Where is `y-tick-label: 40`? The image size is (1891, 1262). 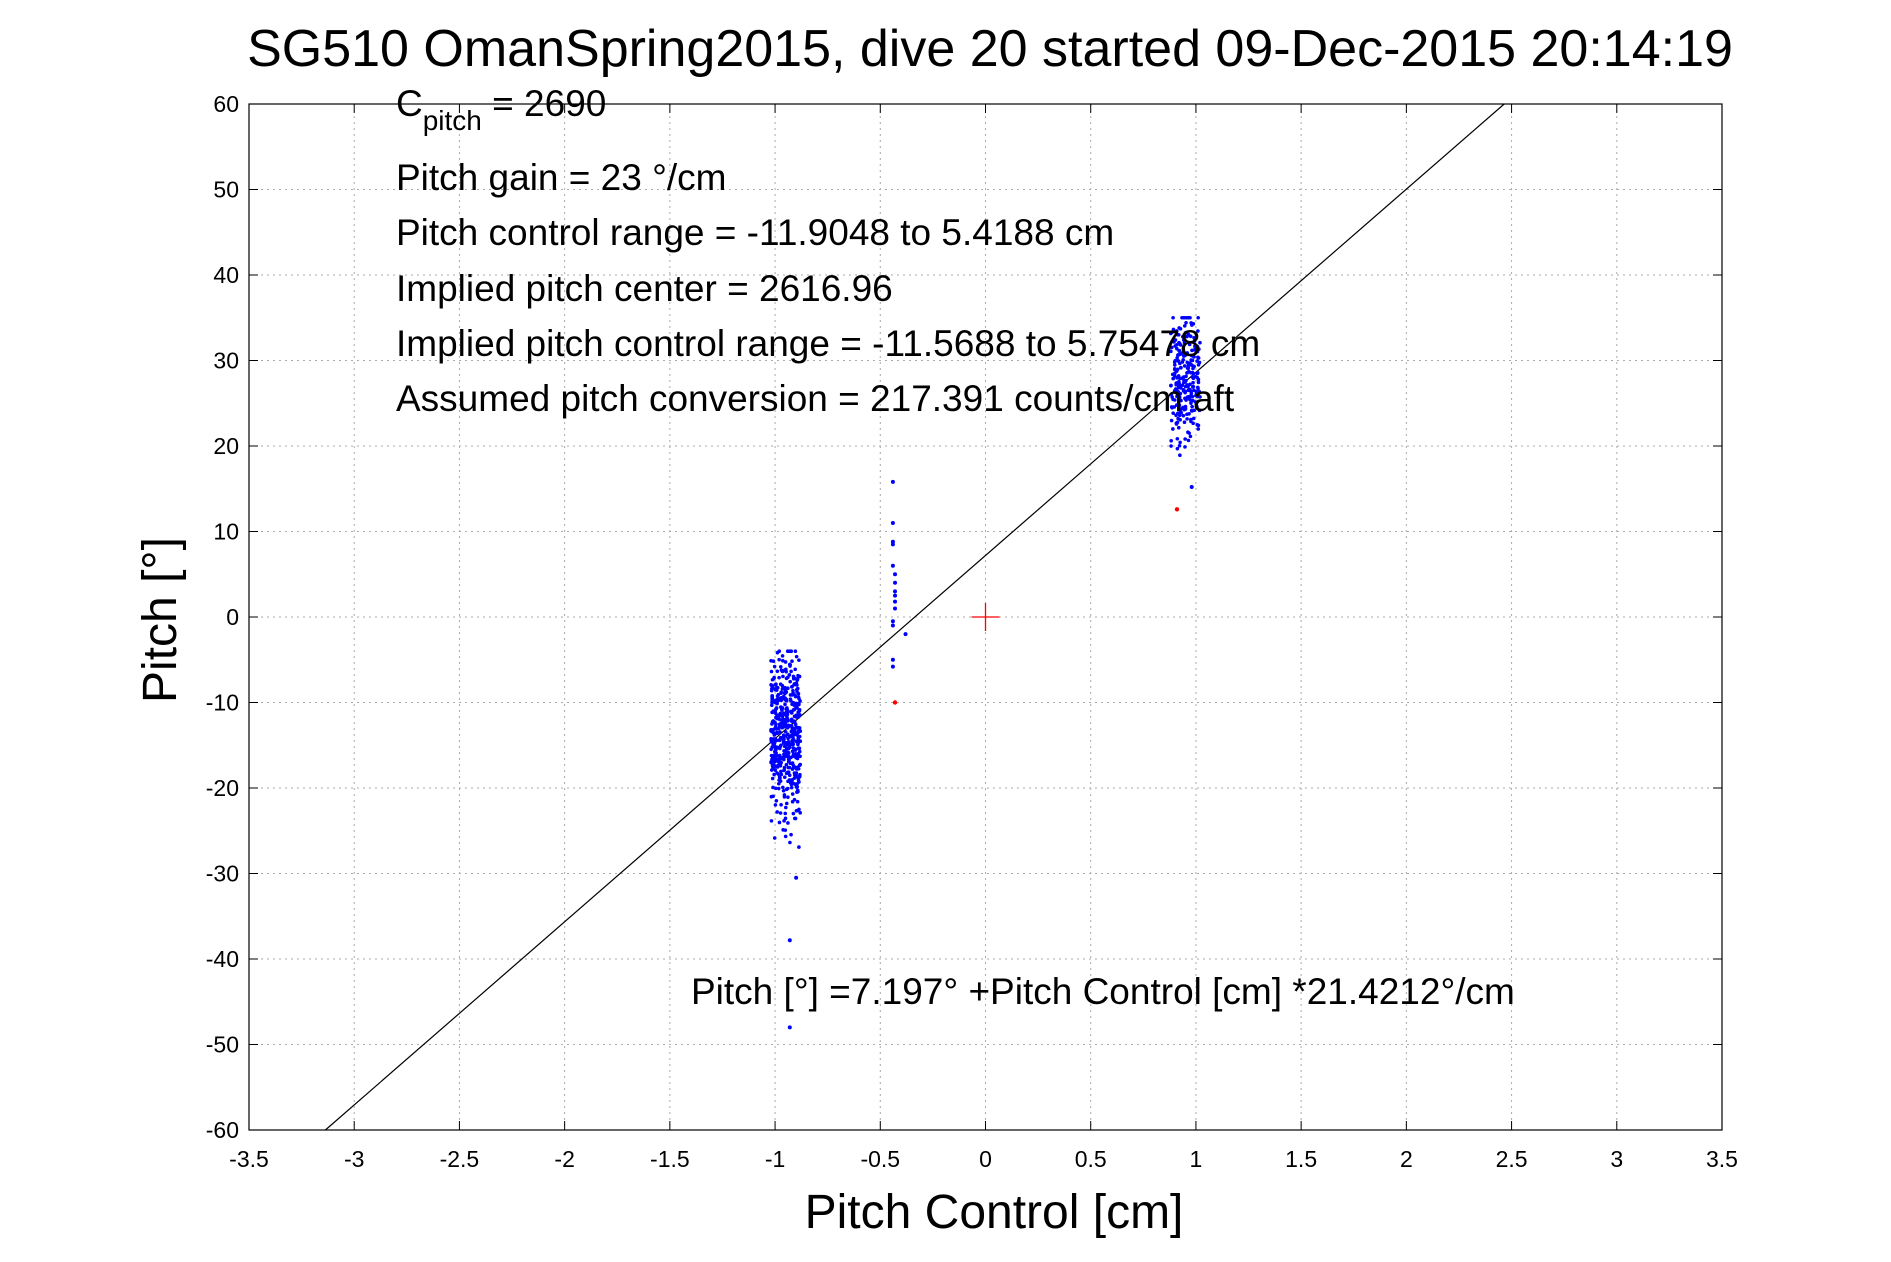
y-tick-label: 40 is located at coordinates (226, 275).